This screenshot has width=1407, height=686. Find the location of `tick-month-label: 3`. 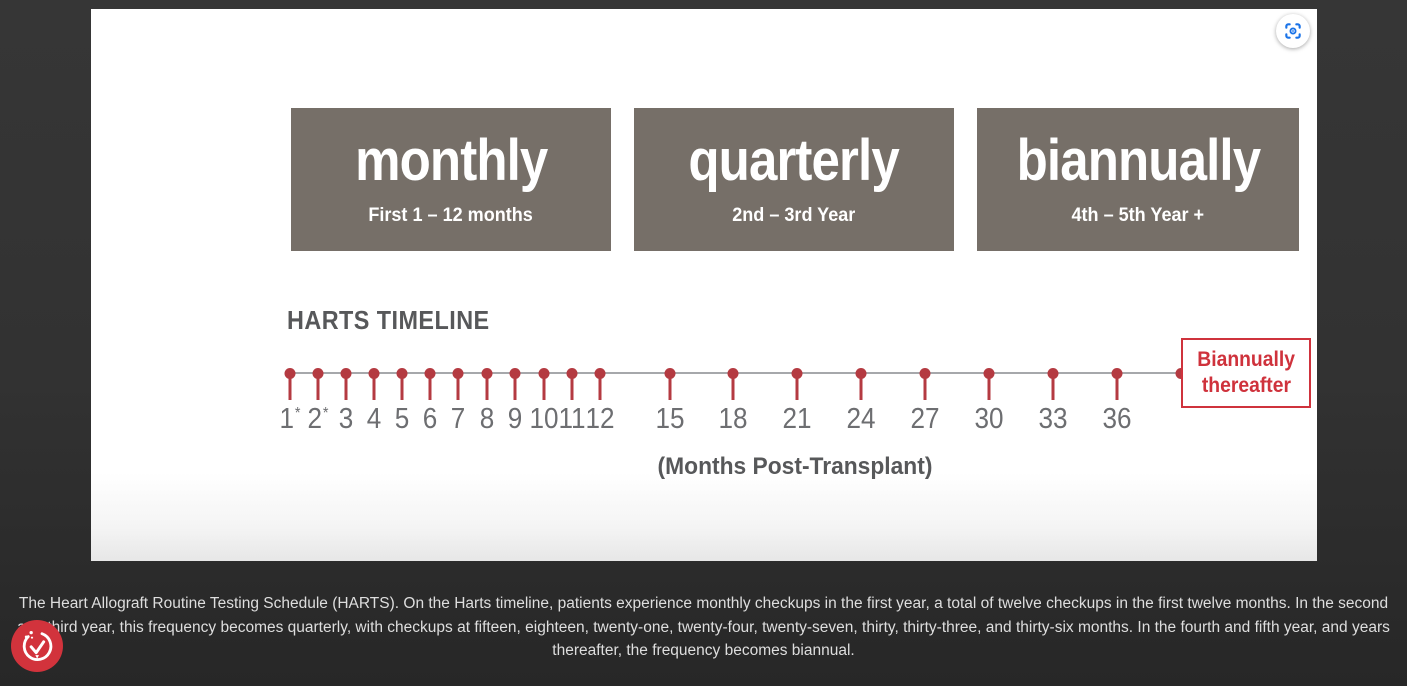

tick-month-label: 3 is located at coordinates (346, 419).